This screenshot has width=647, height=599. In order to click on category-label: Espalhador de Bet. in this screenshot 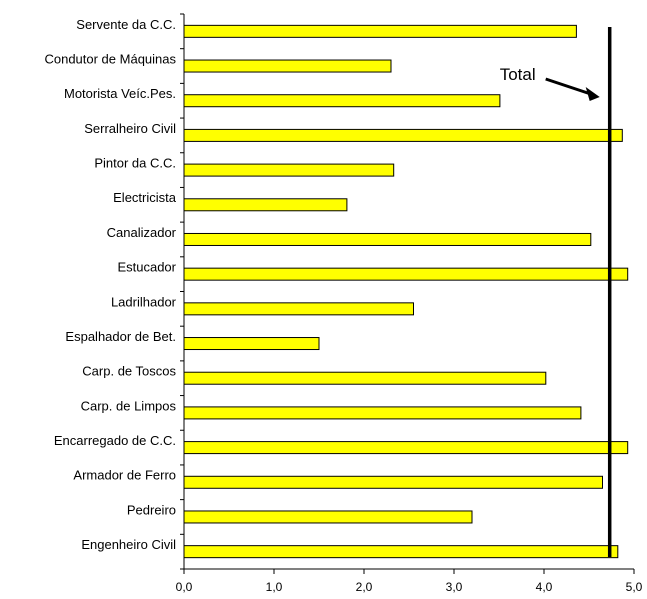, I will do `click(120, 336)`.